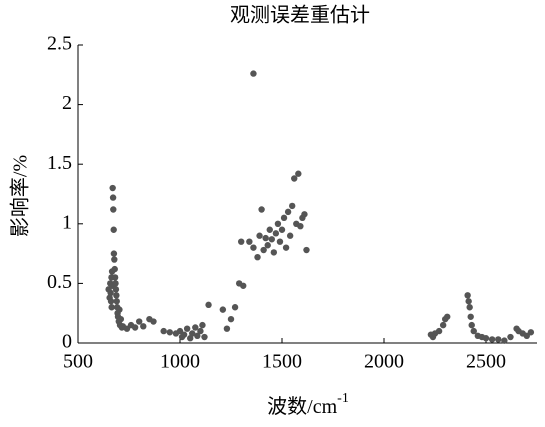 The image size is (545, 427). What do you see at coordinates (78, 362) in the screenshot?
I see `x-tick-label: 500` at bounding box center [78, 362].